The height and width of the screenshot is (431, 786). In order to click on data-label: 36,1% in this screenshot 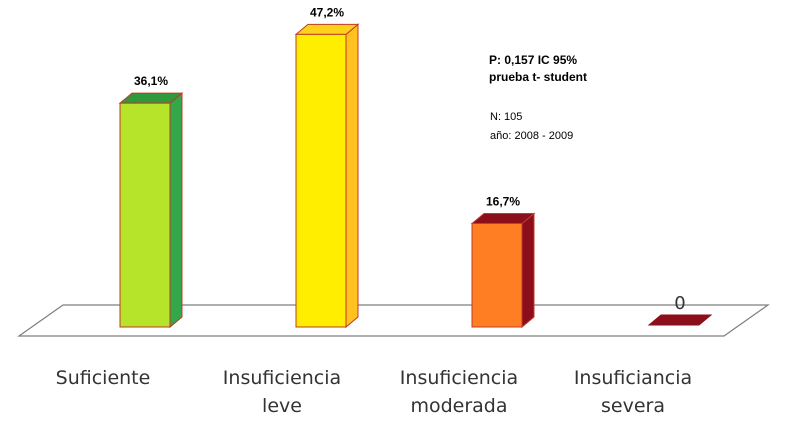, I will do `click(151, 81)`.